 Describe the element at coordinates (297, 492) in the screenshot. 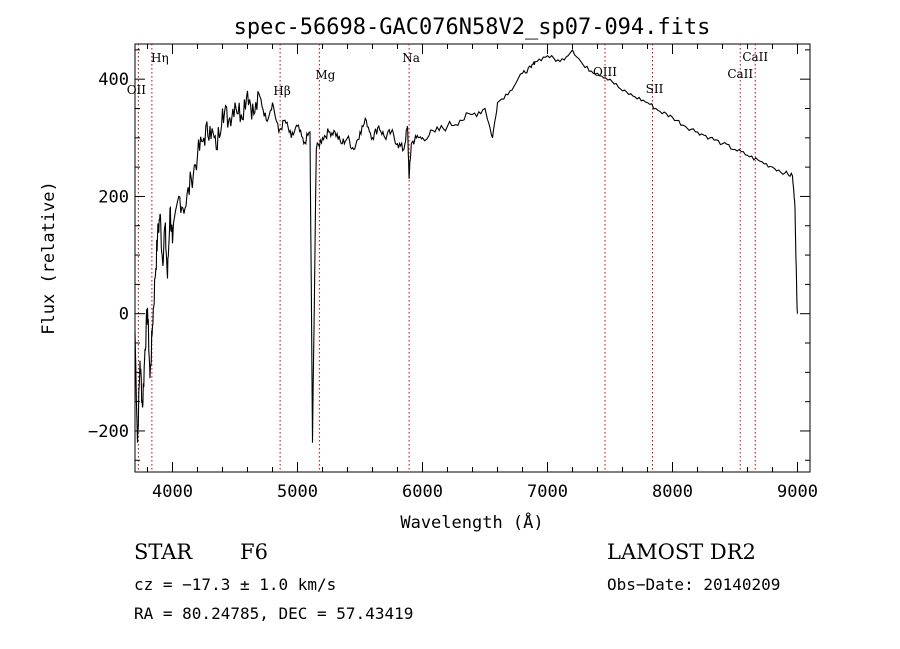

I see `x-tick-label: 5000` at that location.